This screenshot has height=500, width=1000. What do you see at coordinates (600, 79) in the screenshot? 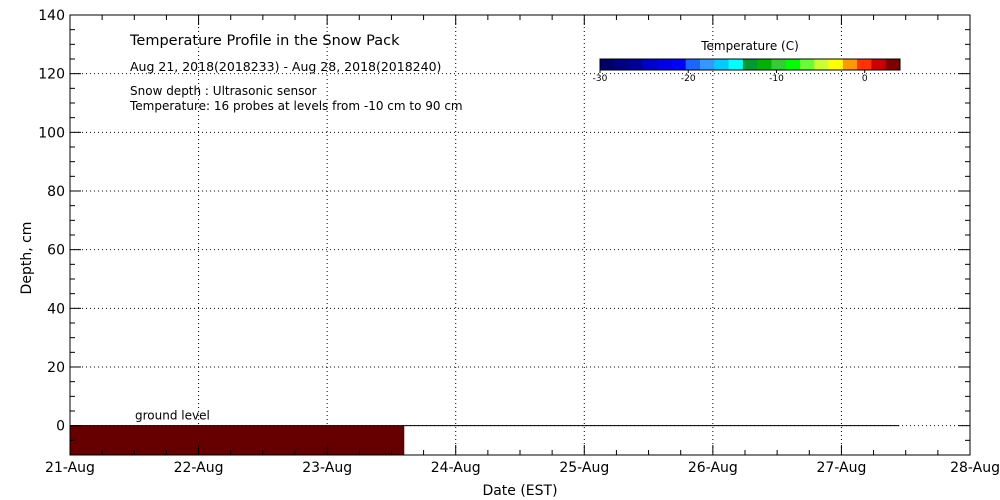
I see `colorbar-tick-label: -30` at bounding box center [600, 79].